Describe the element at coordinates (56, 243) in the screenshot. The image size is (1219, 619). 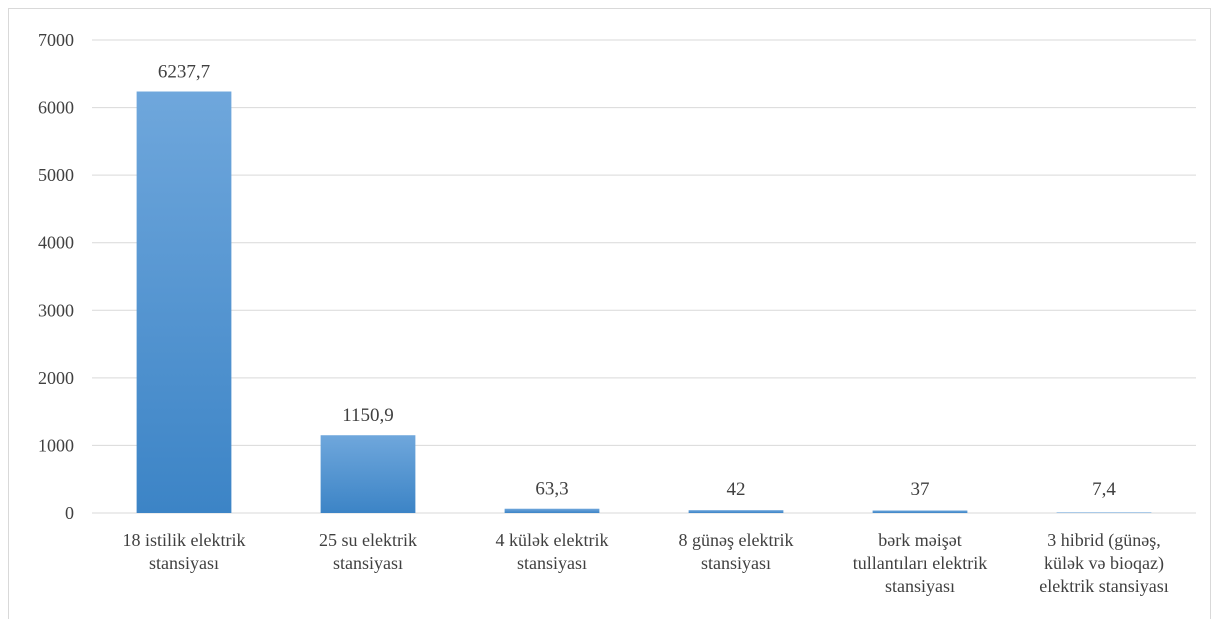
I see `y-tick-label: 4000` at that location.